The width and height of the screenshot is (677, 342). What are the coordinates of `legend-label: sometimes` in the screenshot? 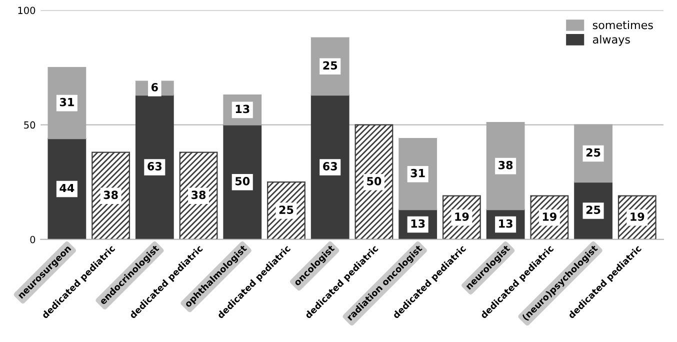 It's located at (622, 25).